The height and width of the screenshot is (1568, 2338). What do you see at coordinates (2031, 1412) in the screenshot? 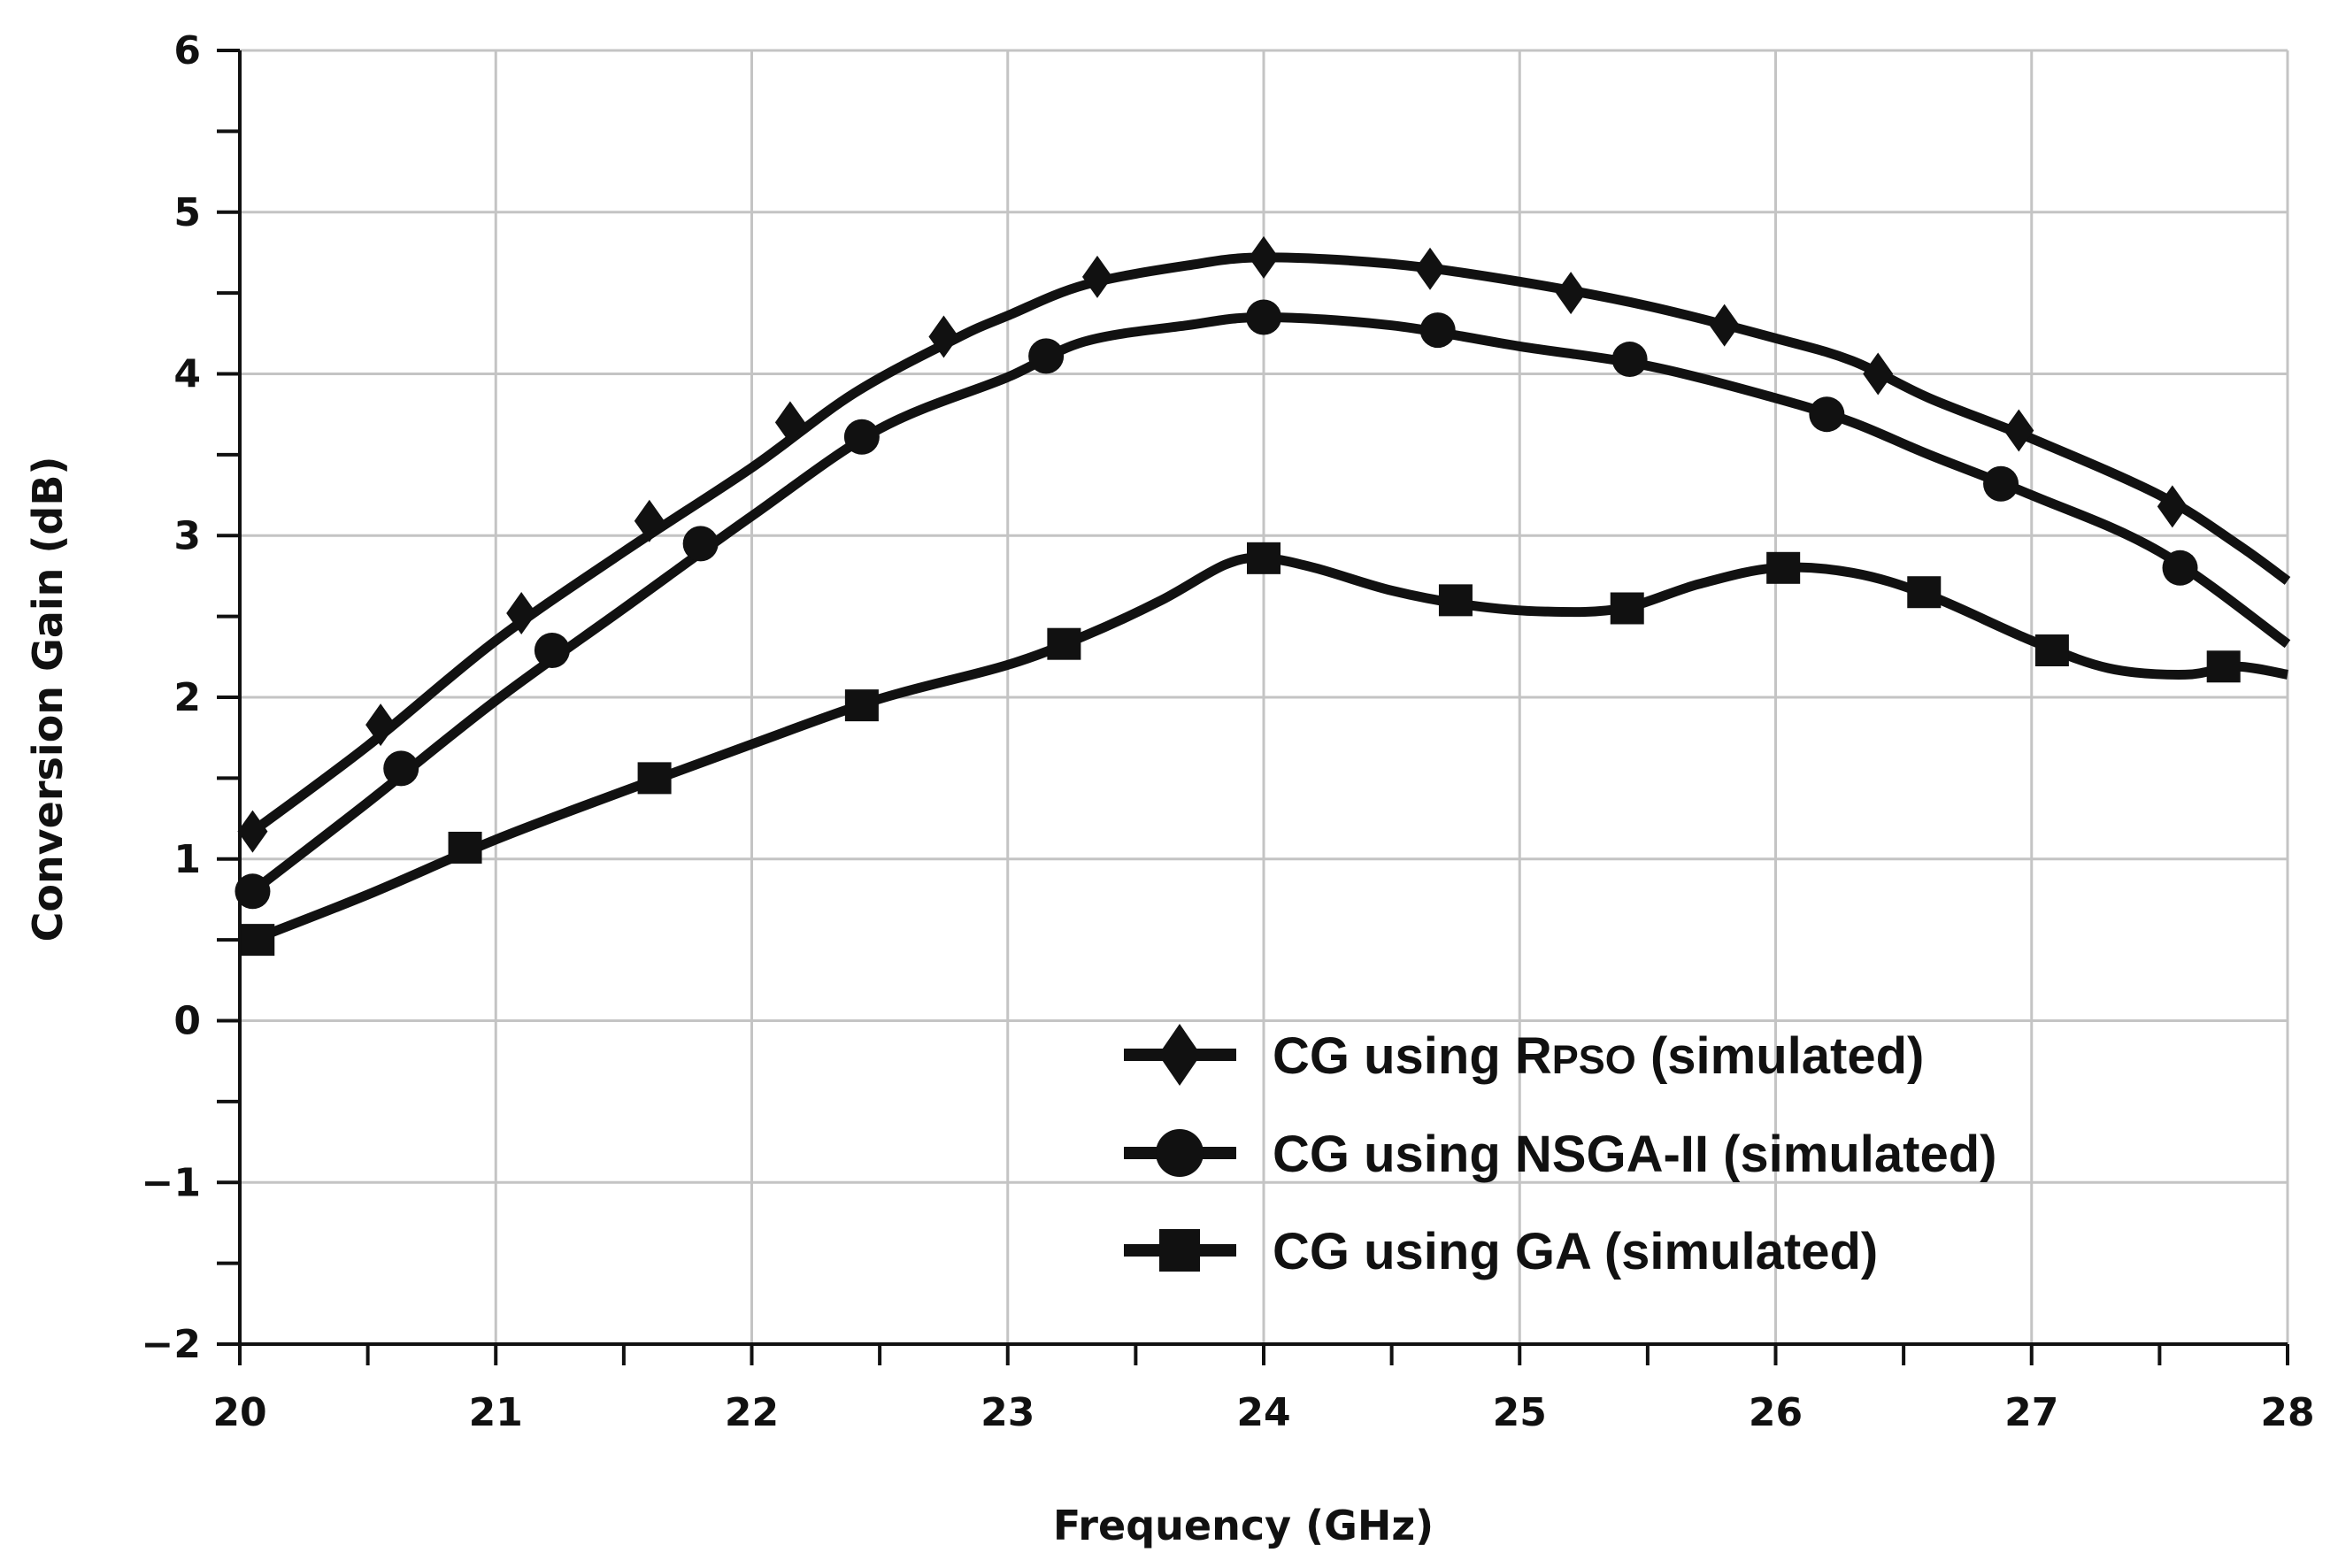
I see `x-tick-label: 27` at bounding box center [2031, 1412].